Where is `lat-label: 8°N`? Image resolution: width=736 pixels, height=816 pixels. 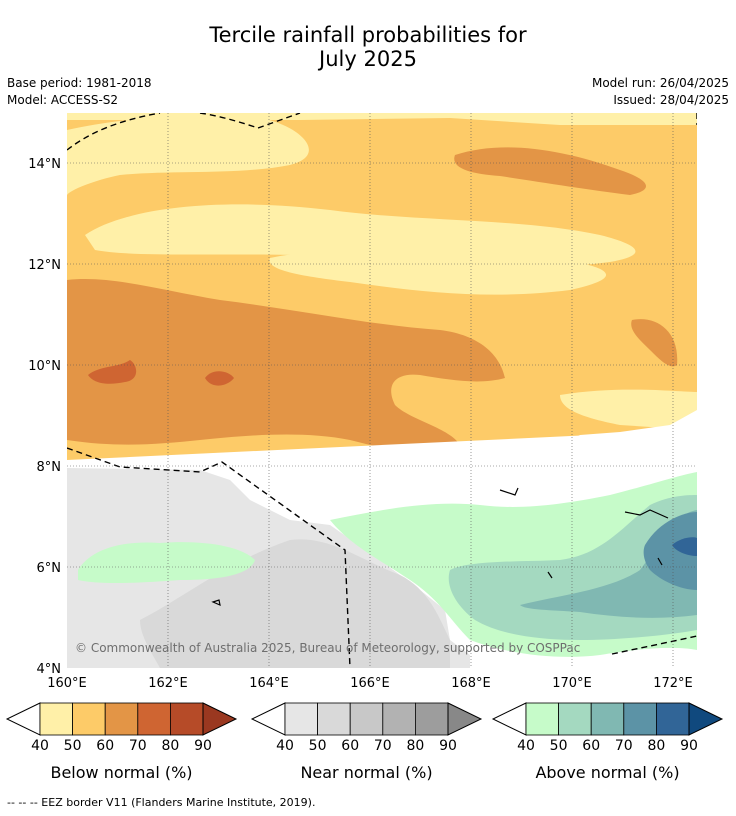
lat-label: 8°N is located at coordinates (49, 467).